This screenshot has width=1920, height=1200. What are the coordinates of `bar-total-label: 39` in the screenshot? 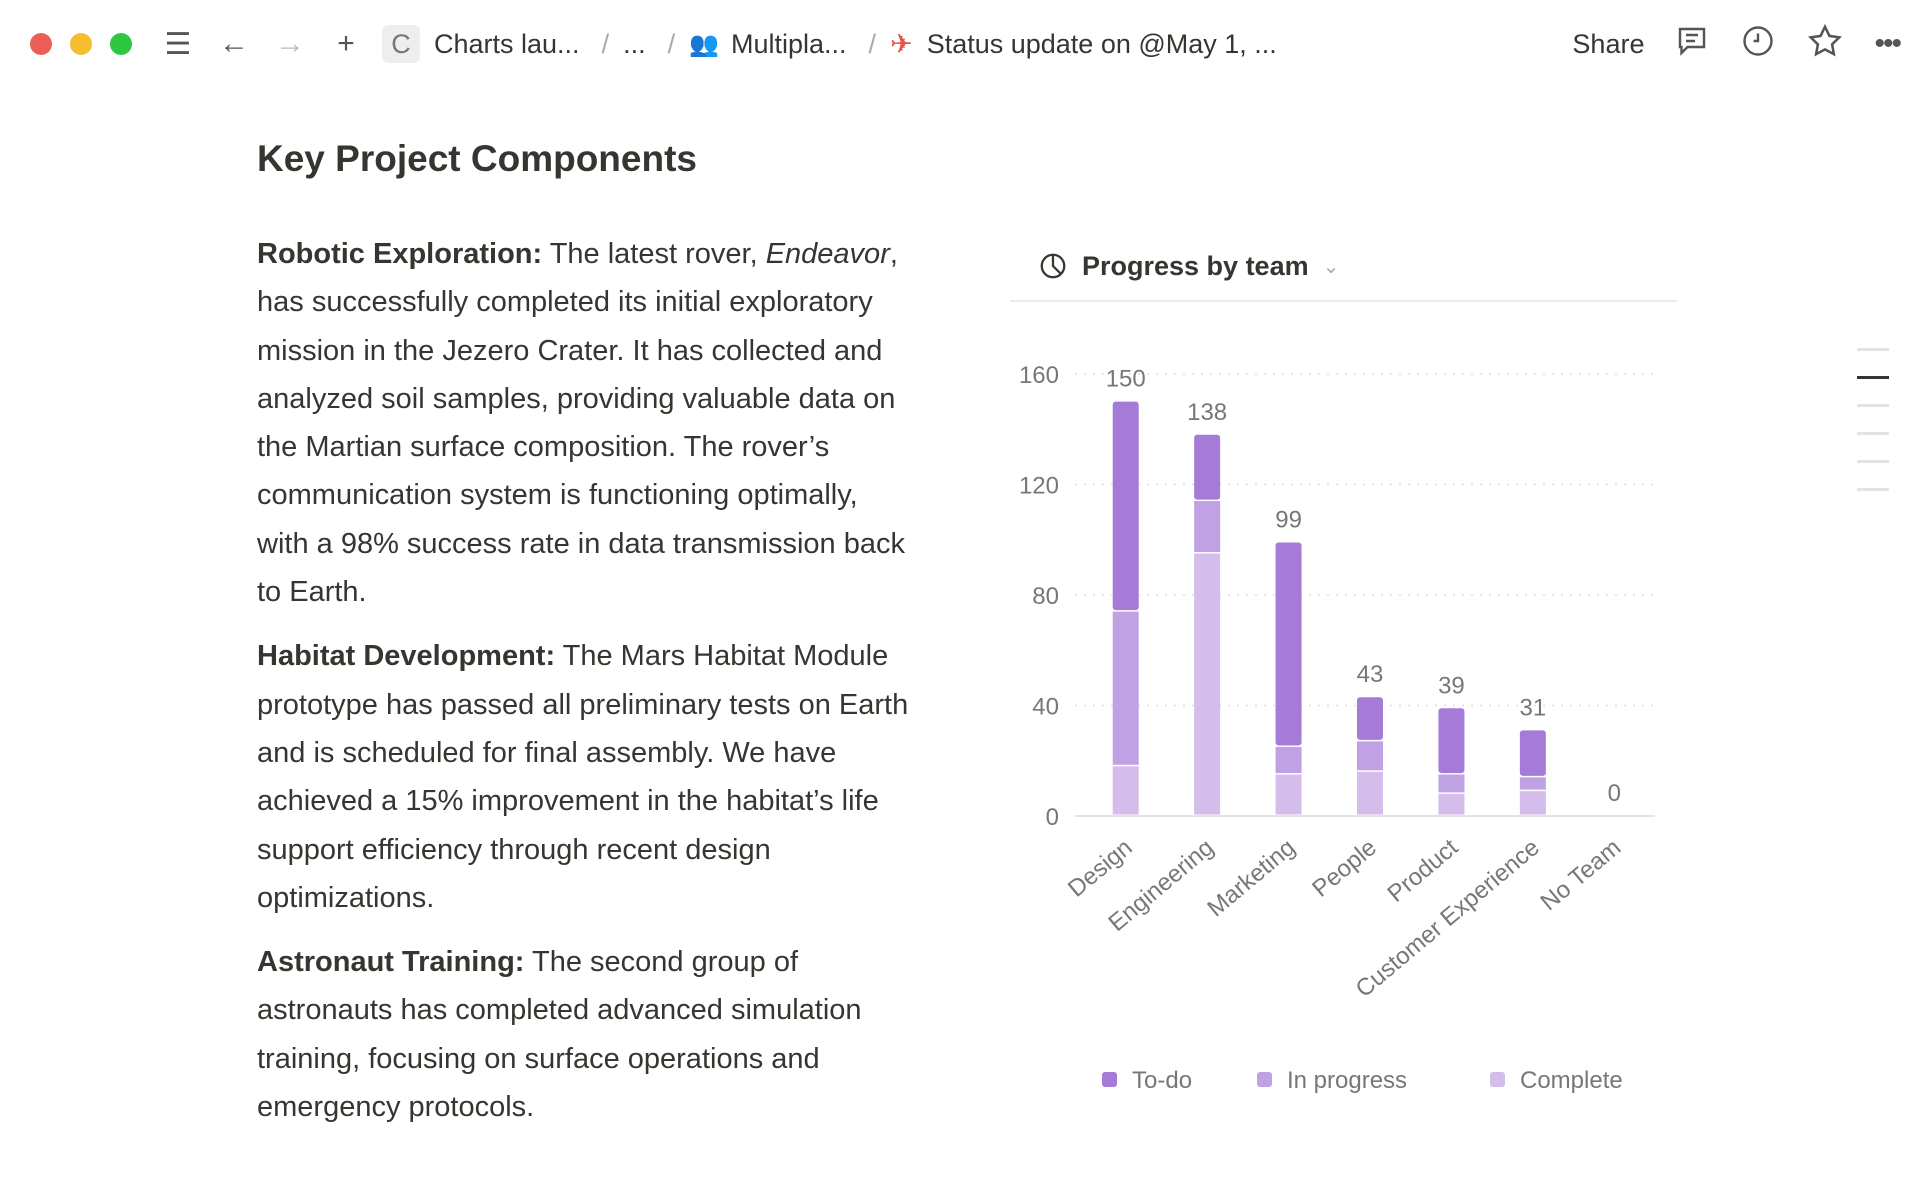 It's located at (1451, 685).